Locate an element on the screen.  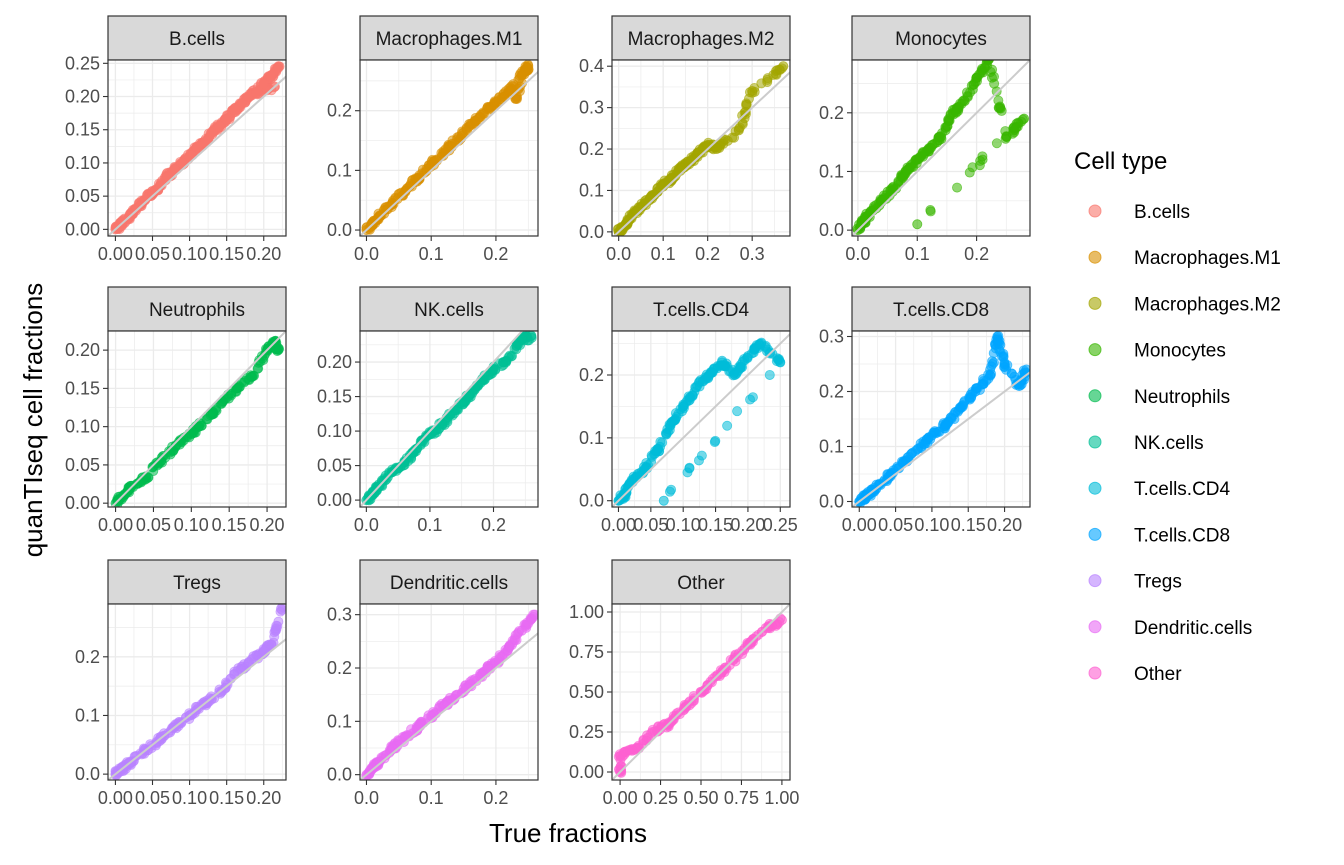
legend-label-nk-cells: NK.cells is located at coordinates (1169, 443).